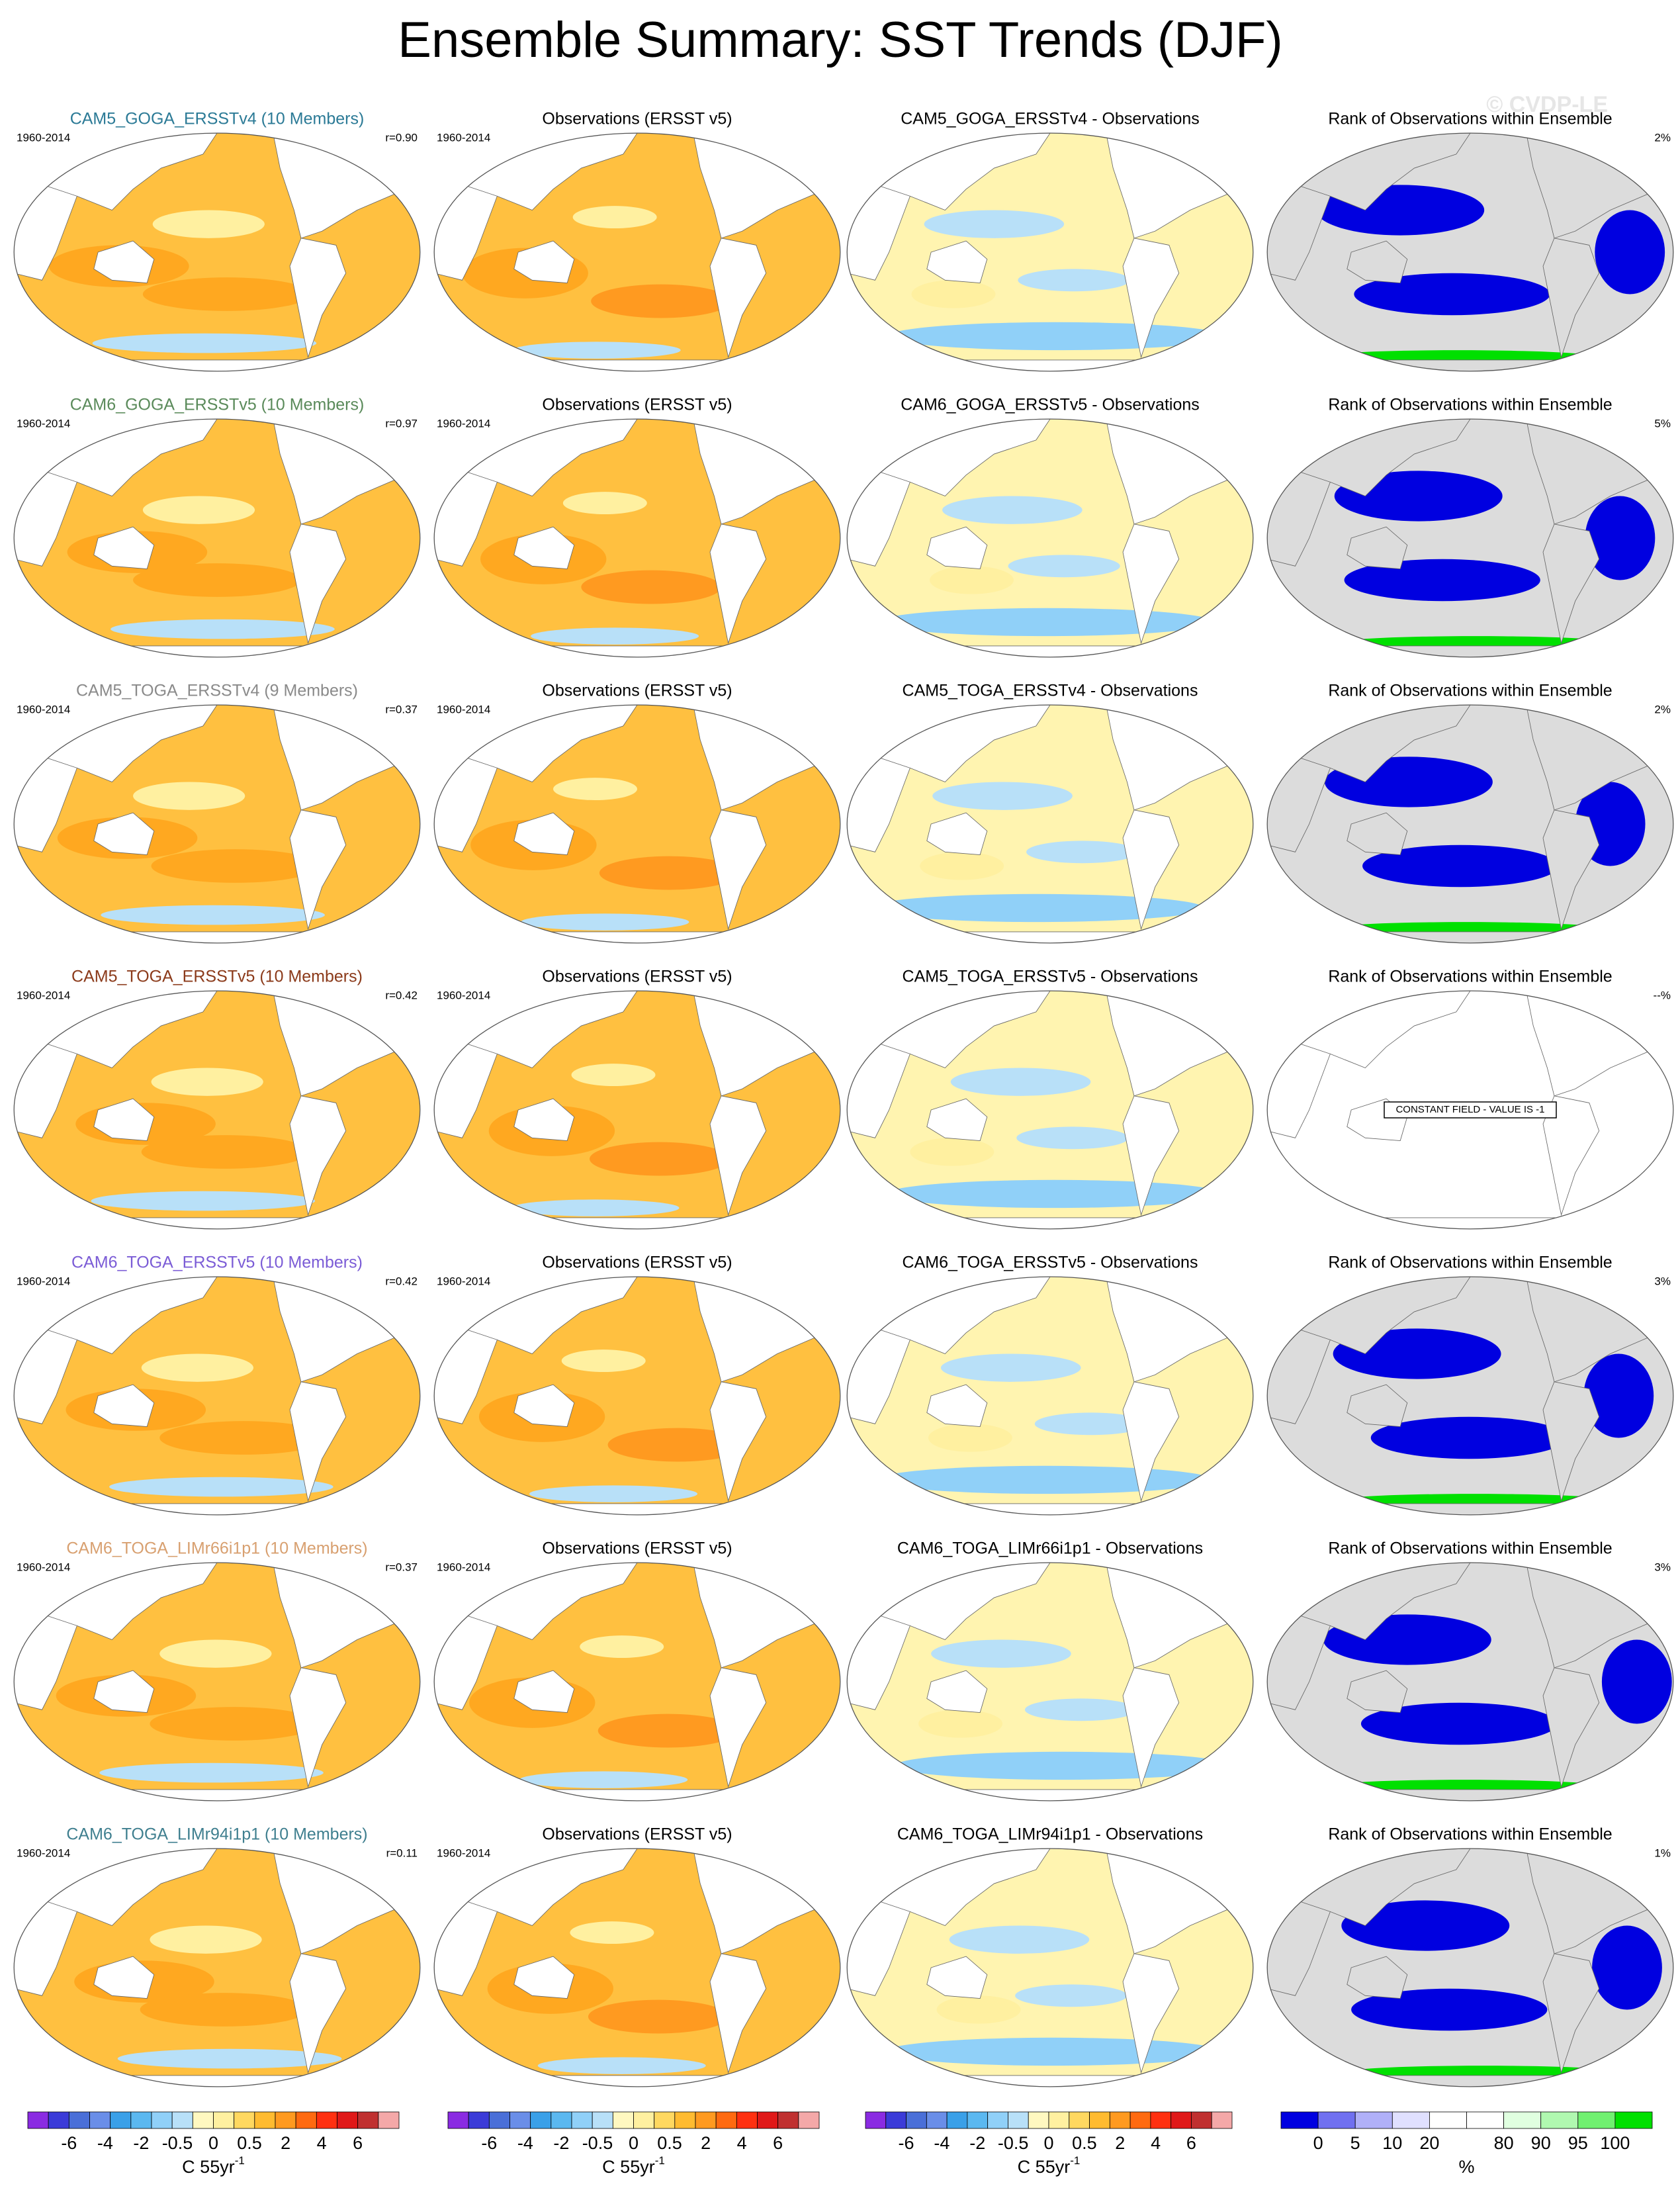 This screenshot has height=2192, width=1680. I want to click on colorbar-unit: C 55yr-1, so click(1049, 2165).